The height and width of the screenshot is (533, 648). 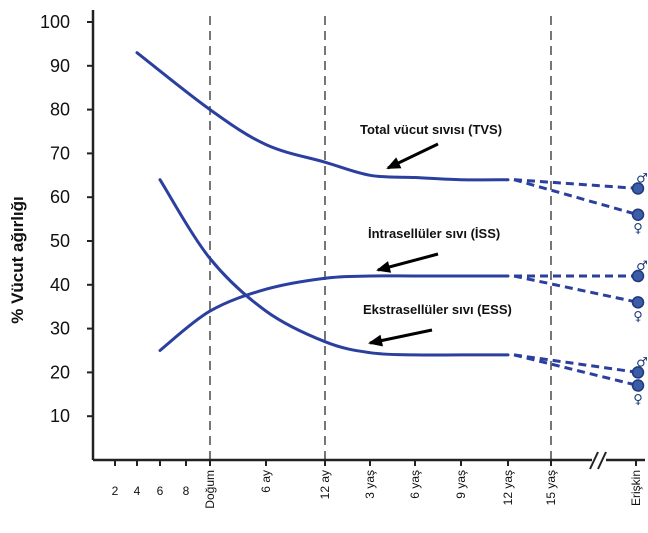 What do you see at coordinates (266, 481) in the screenshot?
I see `x-tick-label: 6 ay` at bounding box center [266, 481].